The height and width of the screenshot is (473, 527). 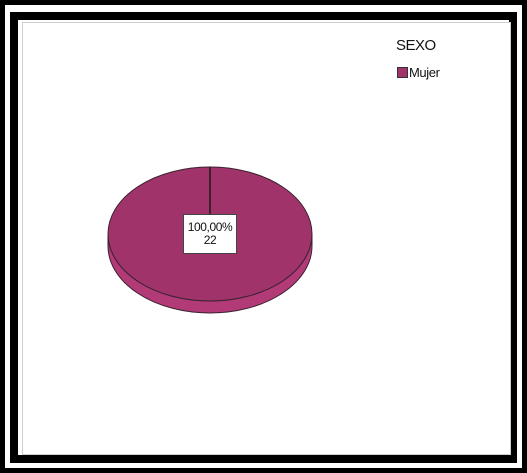 What do you see at coordinates (424, 72) in the screenshot?
I see `legend-label-mujer: Mujer` at bounding box center [424, 72].